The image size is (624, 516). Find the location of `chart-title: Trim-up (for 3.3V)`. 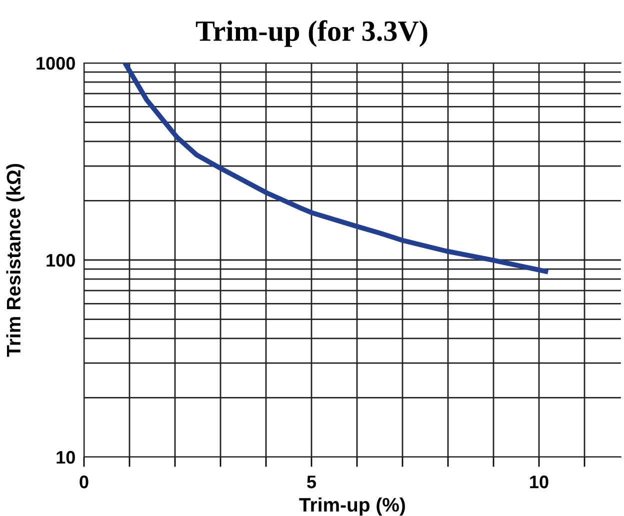

chart-title: Trim-up (for 3.3V) is located at coordinates (312, 33).